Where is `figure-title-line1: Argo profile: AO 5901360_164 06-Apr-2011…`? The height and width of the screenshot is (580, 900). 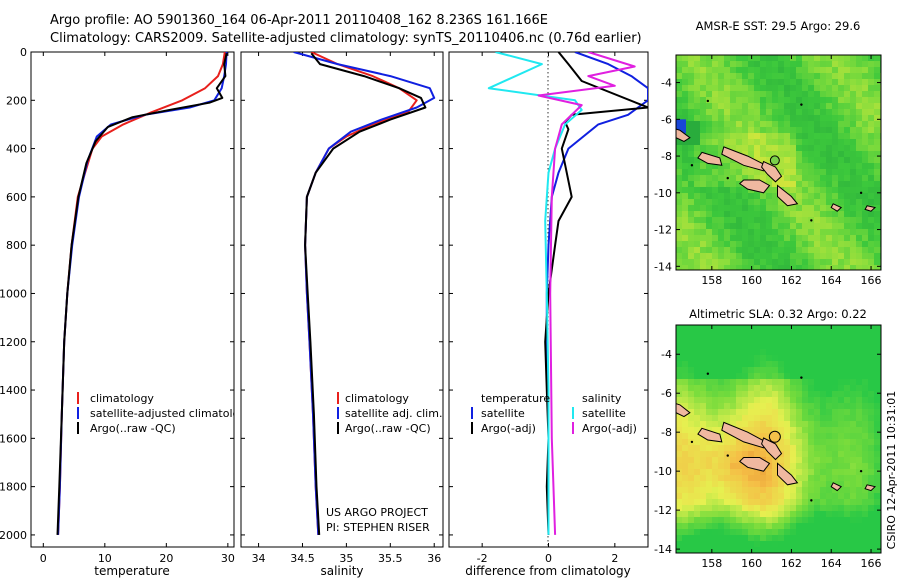
figure-title-line1: Argo profile: AO 5901360_164 06-Apr-2011… is located at coordinates (299, 20).